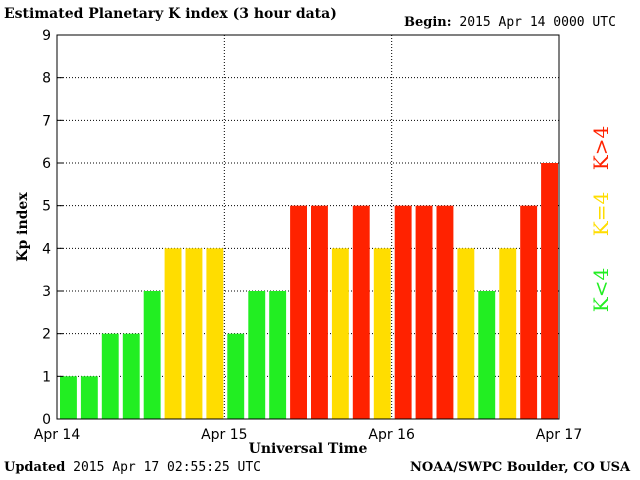 Image resolution: width=640 pixels, height=480 pixels. What do you see at coordinates (46, 335) in the screenshot?
I see `y-tick-label: 2` at bounding box center [46, 335].